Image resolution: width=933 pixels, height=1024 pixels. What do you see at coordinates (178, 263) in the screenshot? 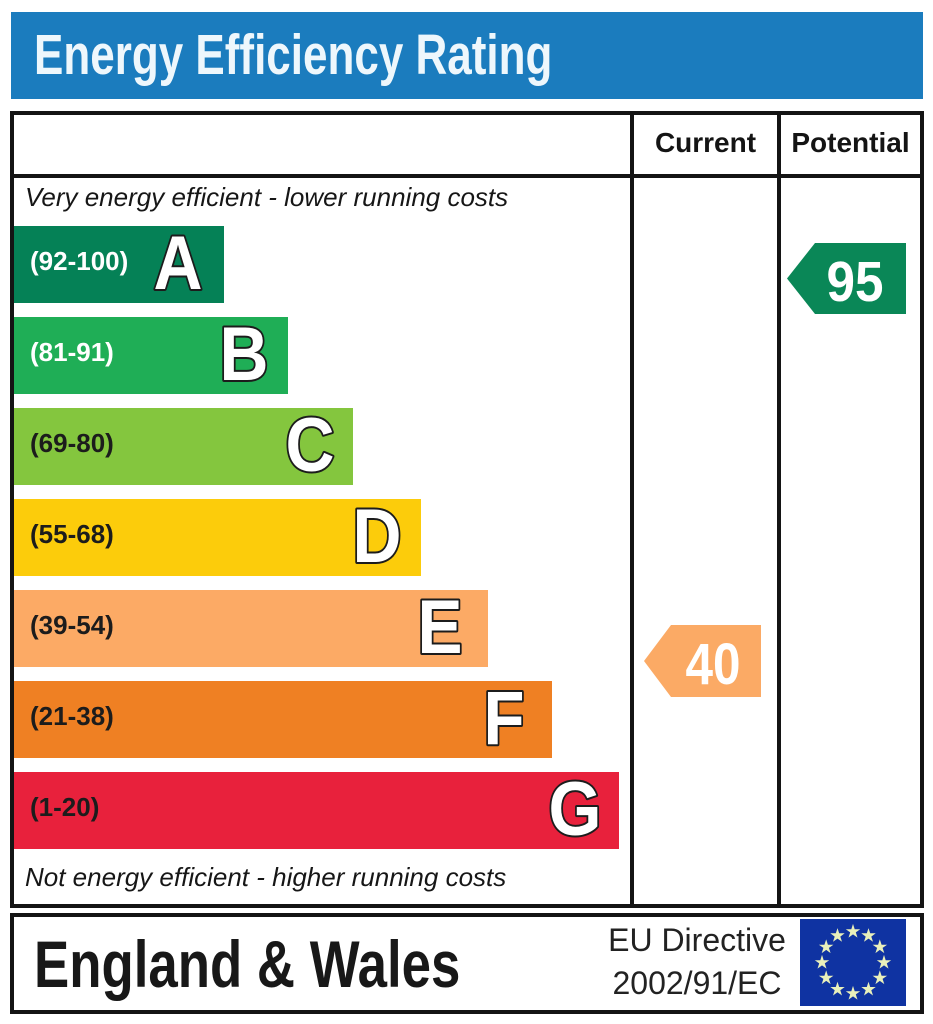
I see `svg-text: A` at bounding box center [178, 263].